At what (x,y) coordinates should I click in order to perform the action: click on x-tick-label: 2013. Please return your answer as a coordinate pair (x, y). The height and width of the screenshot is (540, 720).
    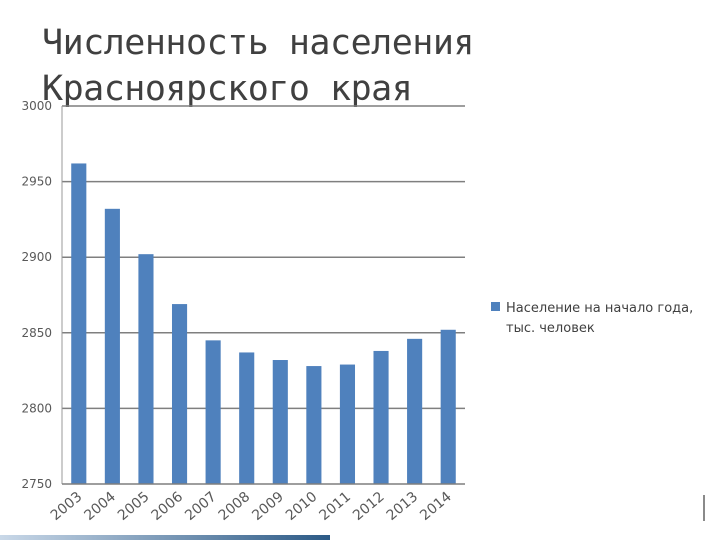
    Looking at the image, I should click on (403, 506).